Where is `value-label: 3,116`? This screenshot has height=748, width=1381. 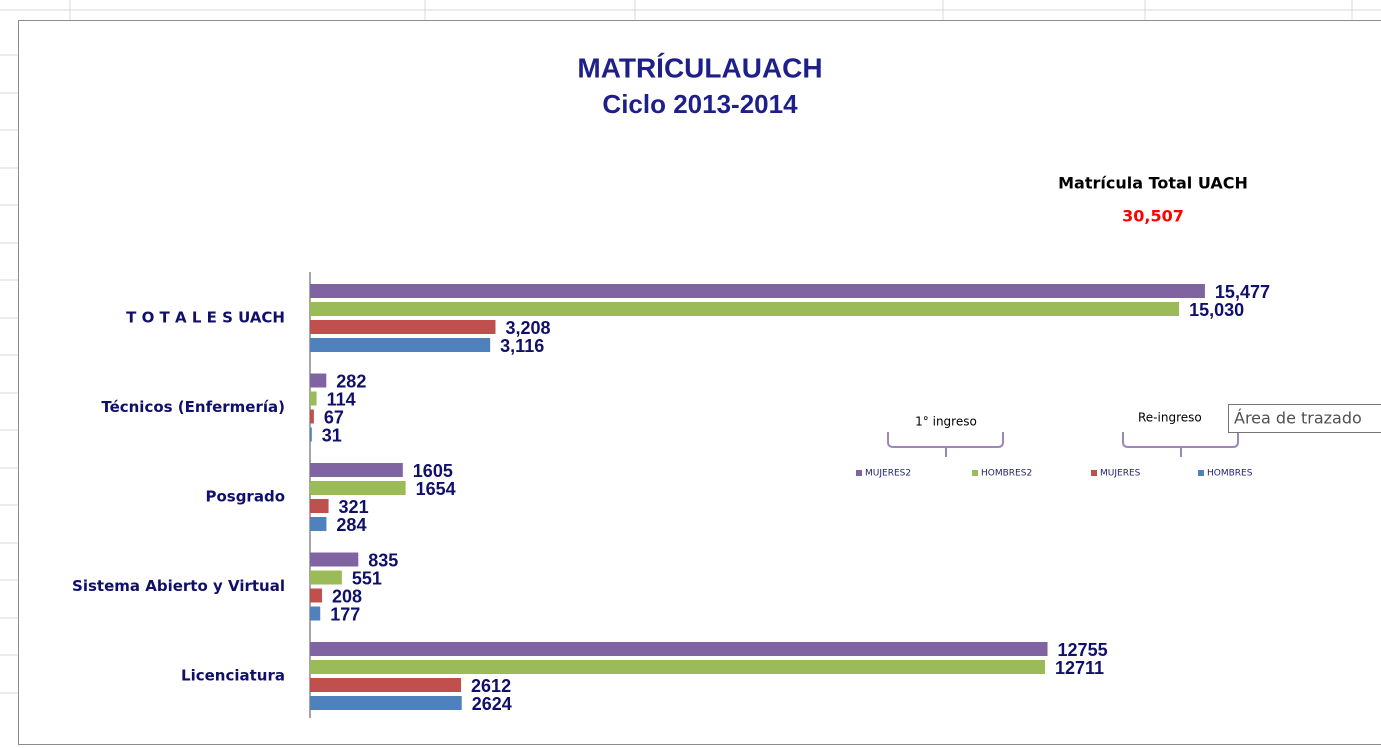 value-label: 3,116 is located at coordinates (522, 346).